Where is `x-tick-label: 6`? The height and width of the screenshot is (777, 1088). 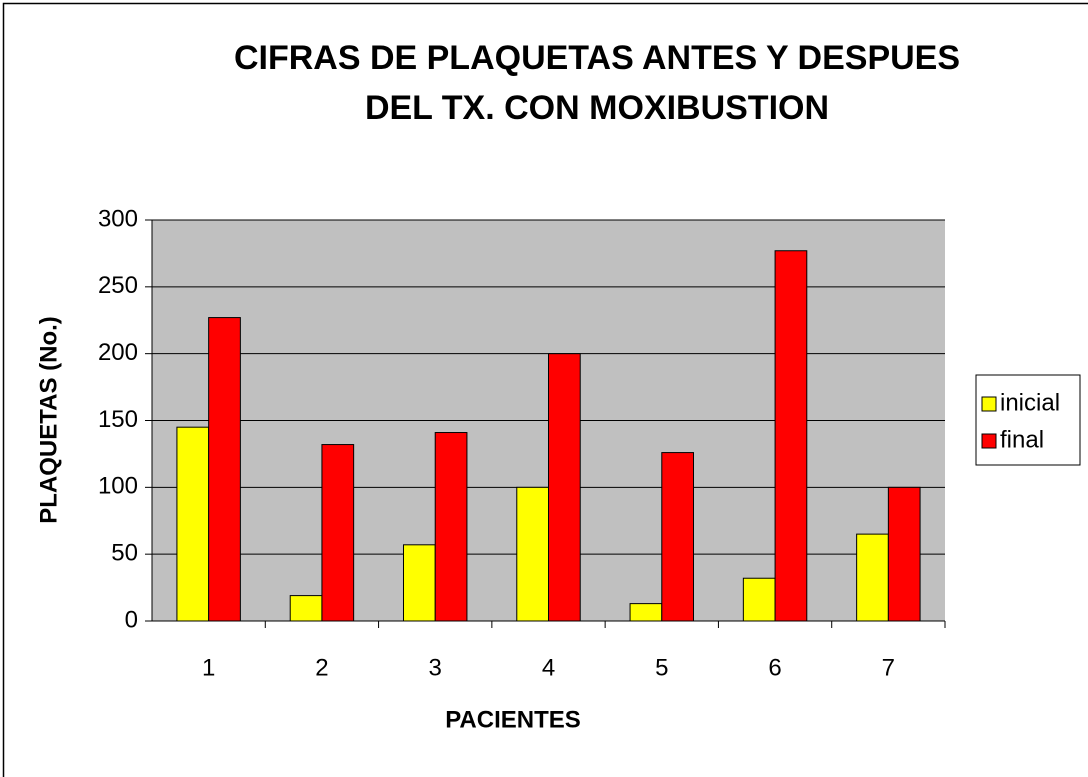
x-tick-label: 6 is located at coordinates (774, 667).